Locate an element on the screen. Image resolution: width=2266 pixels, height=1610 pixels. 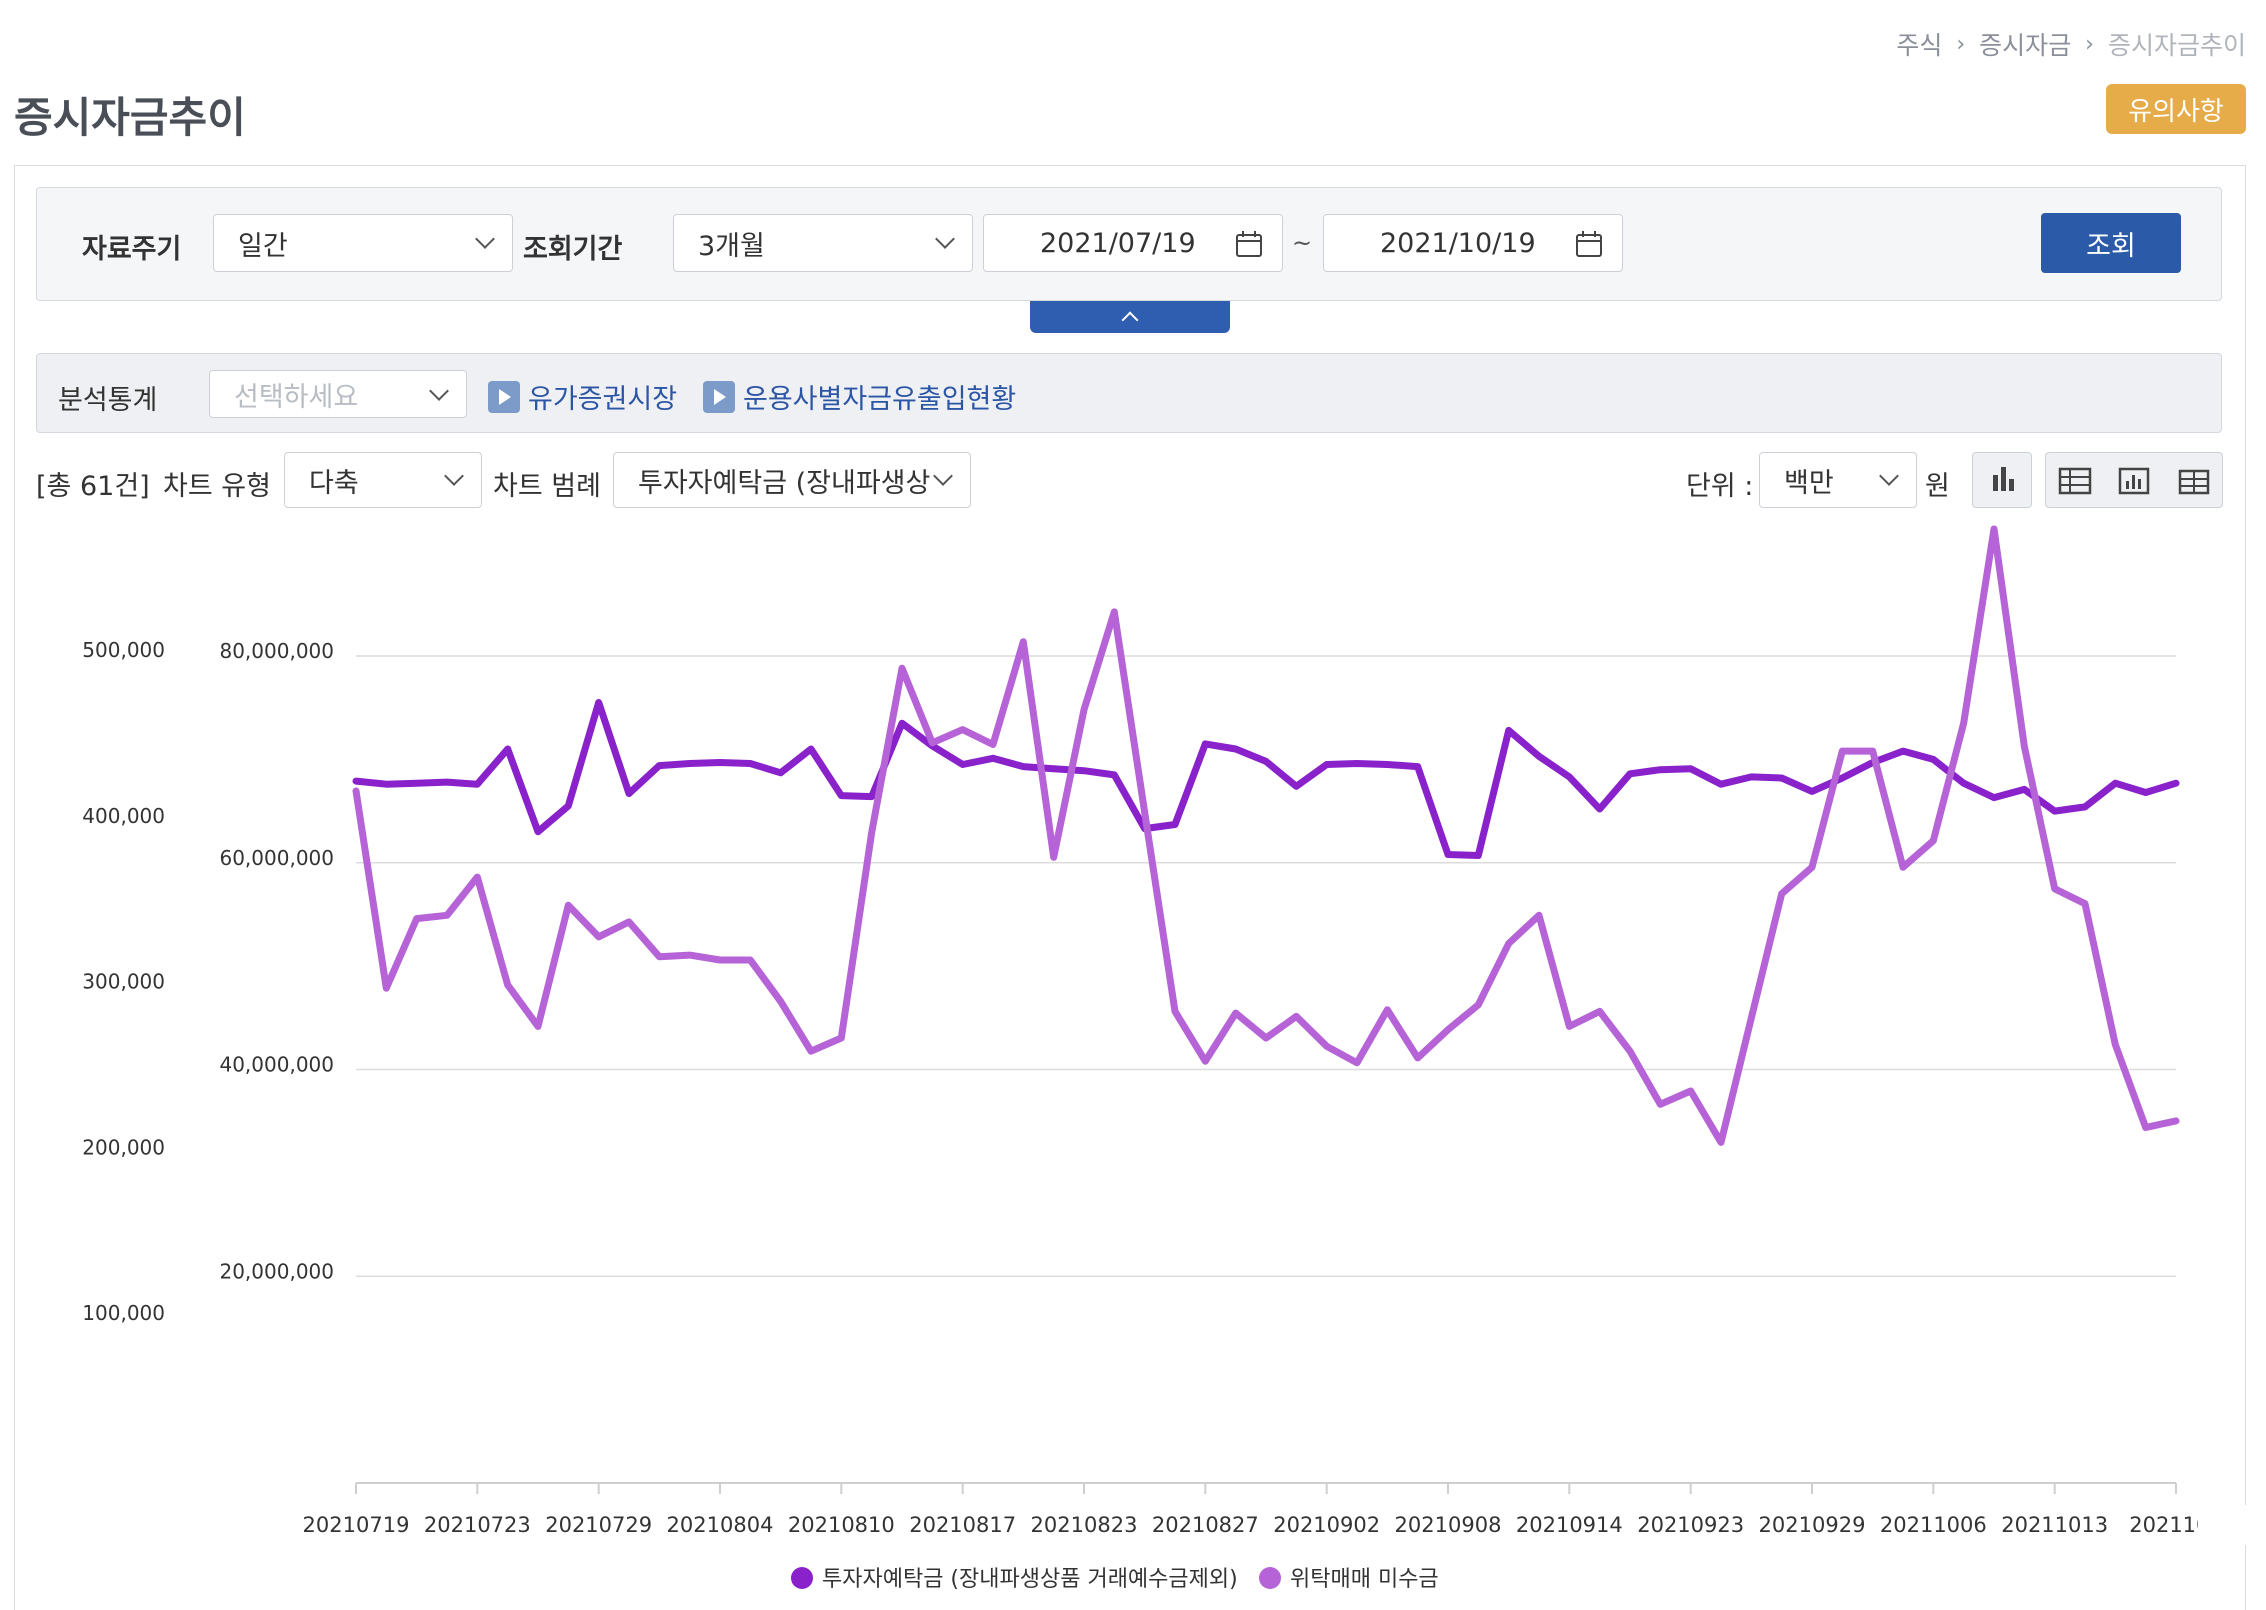
link-fund-flow-label: 운용사별자금유출입현황 is located at coordinates (880, 399).